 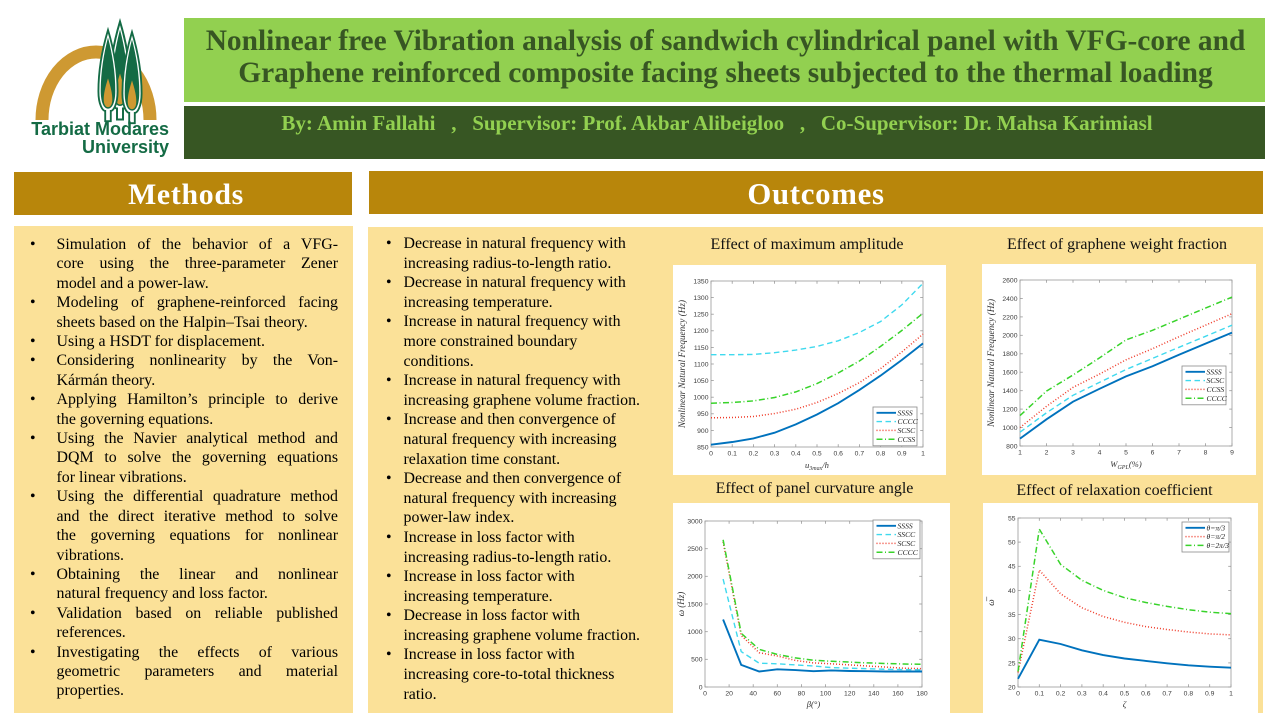 I want to click on svg-text: 8, so click(x=1206, y=453).